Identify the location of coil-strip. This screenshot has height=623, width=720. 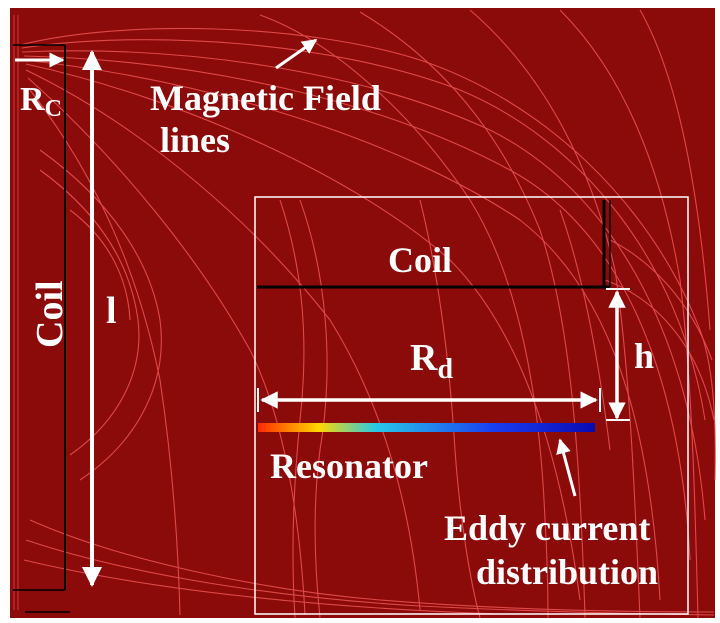
(41, 328).